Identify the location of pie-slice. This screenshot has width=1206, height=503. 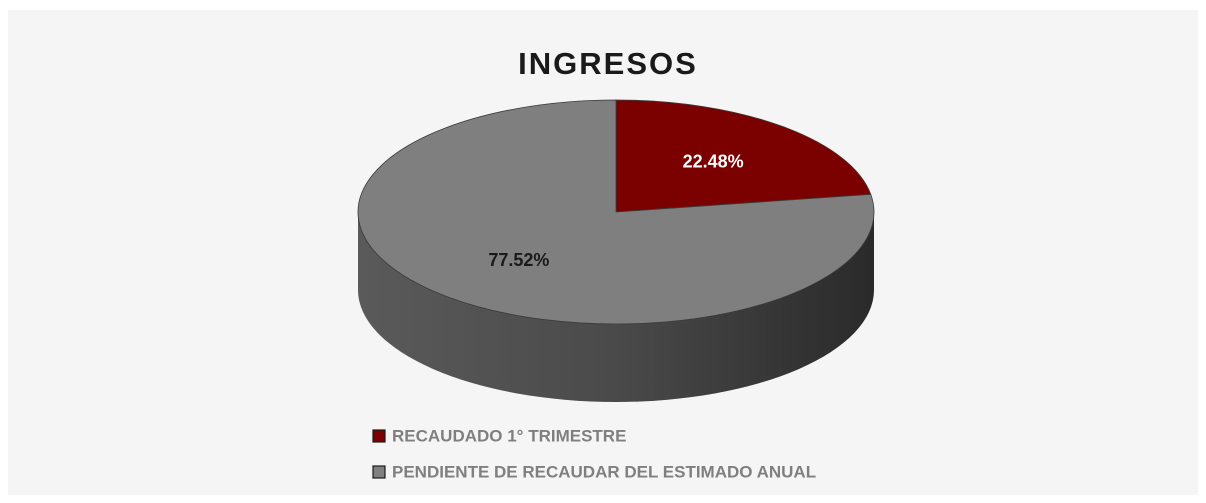
(743, 156).